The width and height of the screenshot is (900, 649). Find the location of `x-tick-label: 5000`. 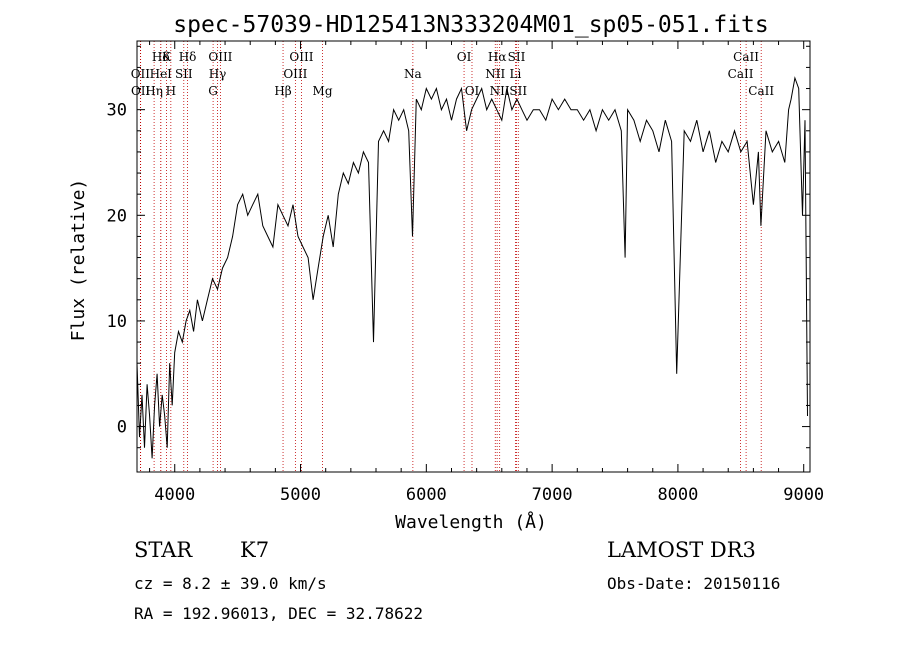

x-tick-label: 5000 is located at coordinates (300, 495).